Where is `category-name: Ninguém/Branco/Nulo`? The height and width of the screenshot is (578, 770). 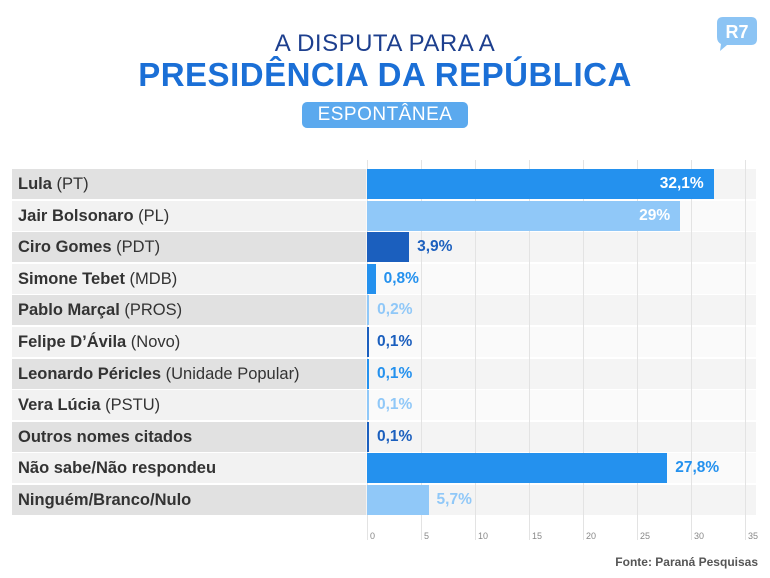 category-name: Ninguém/Branco/Nulo is located at coordinates (105, 500).